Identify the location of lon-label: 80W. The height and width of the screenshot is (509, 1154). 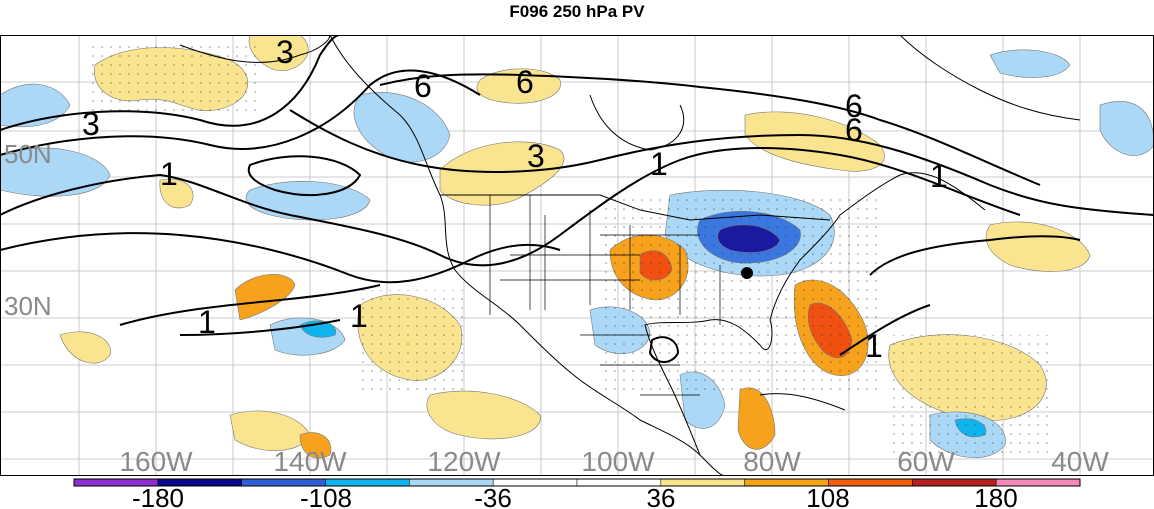
(772, 461).